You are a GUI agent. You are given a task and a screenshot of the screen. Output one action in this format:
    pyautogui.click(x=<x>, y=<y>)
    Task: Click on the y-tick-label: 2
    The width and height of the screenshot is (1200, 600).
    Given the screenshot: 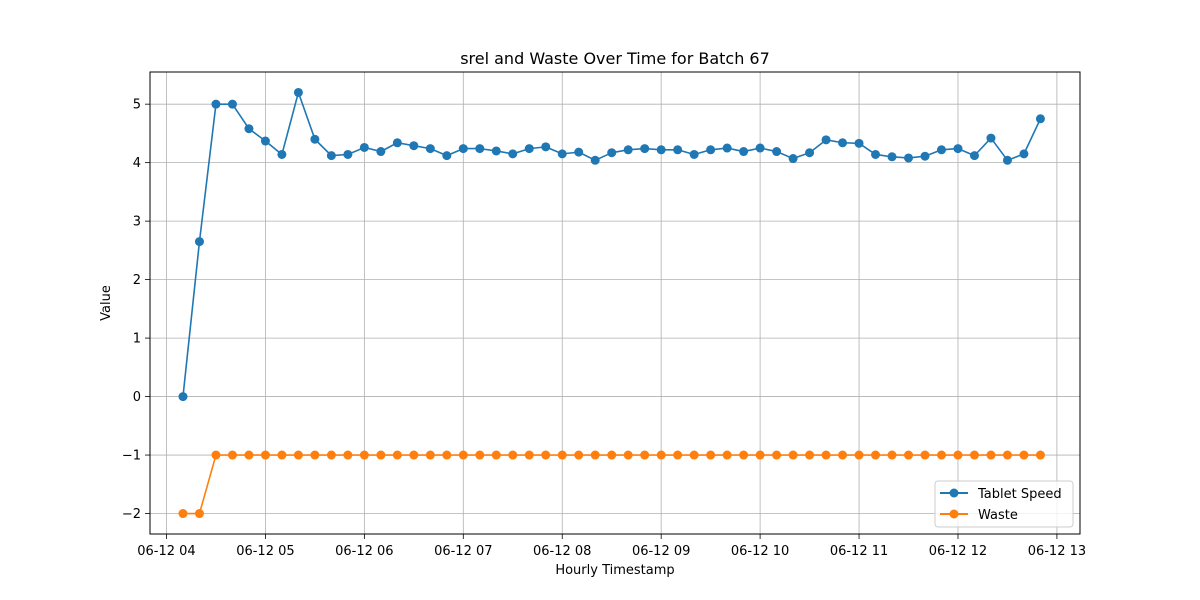 What is the action you would take?
    pyautogui.click(x=137, y=280)
    